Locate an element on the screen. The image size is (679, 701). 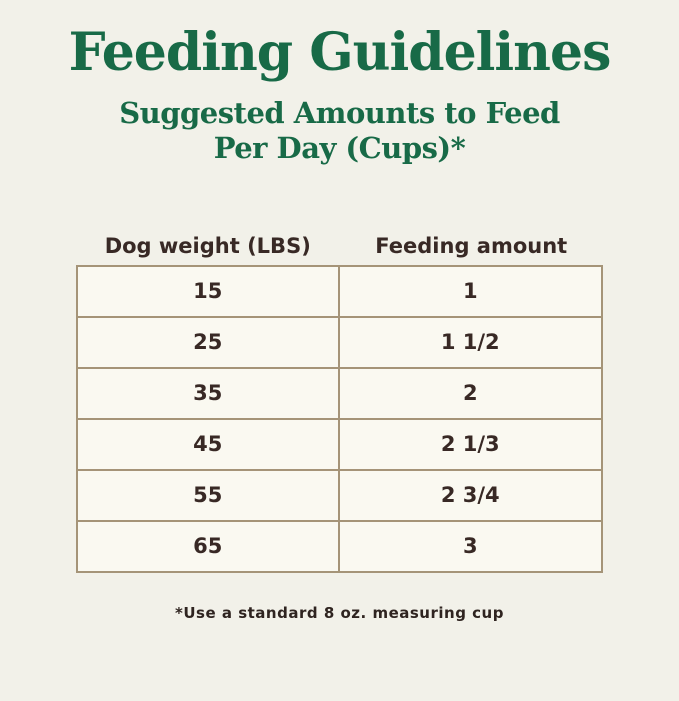
subtitle-line-1: Suggested Amounts to Feed is located at coordinates (339, 113).